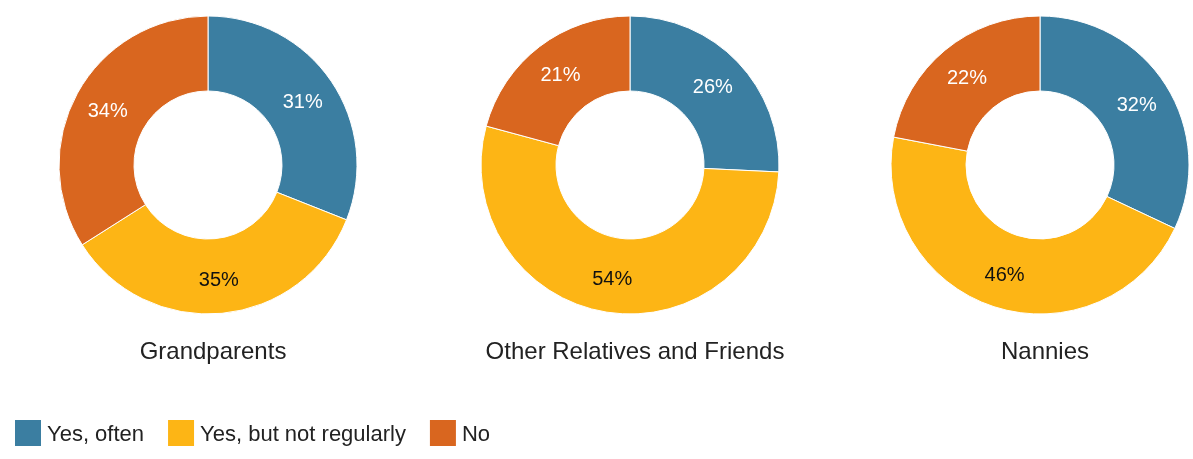 Image resolution: width=1193 pixels, height=459 pixels. I want to click on data-label: 46%, so click(1004, 273).